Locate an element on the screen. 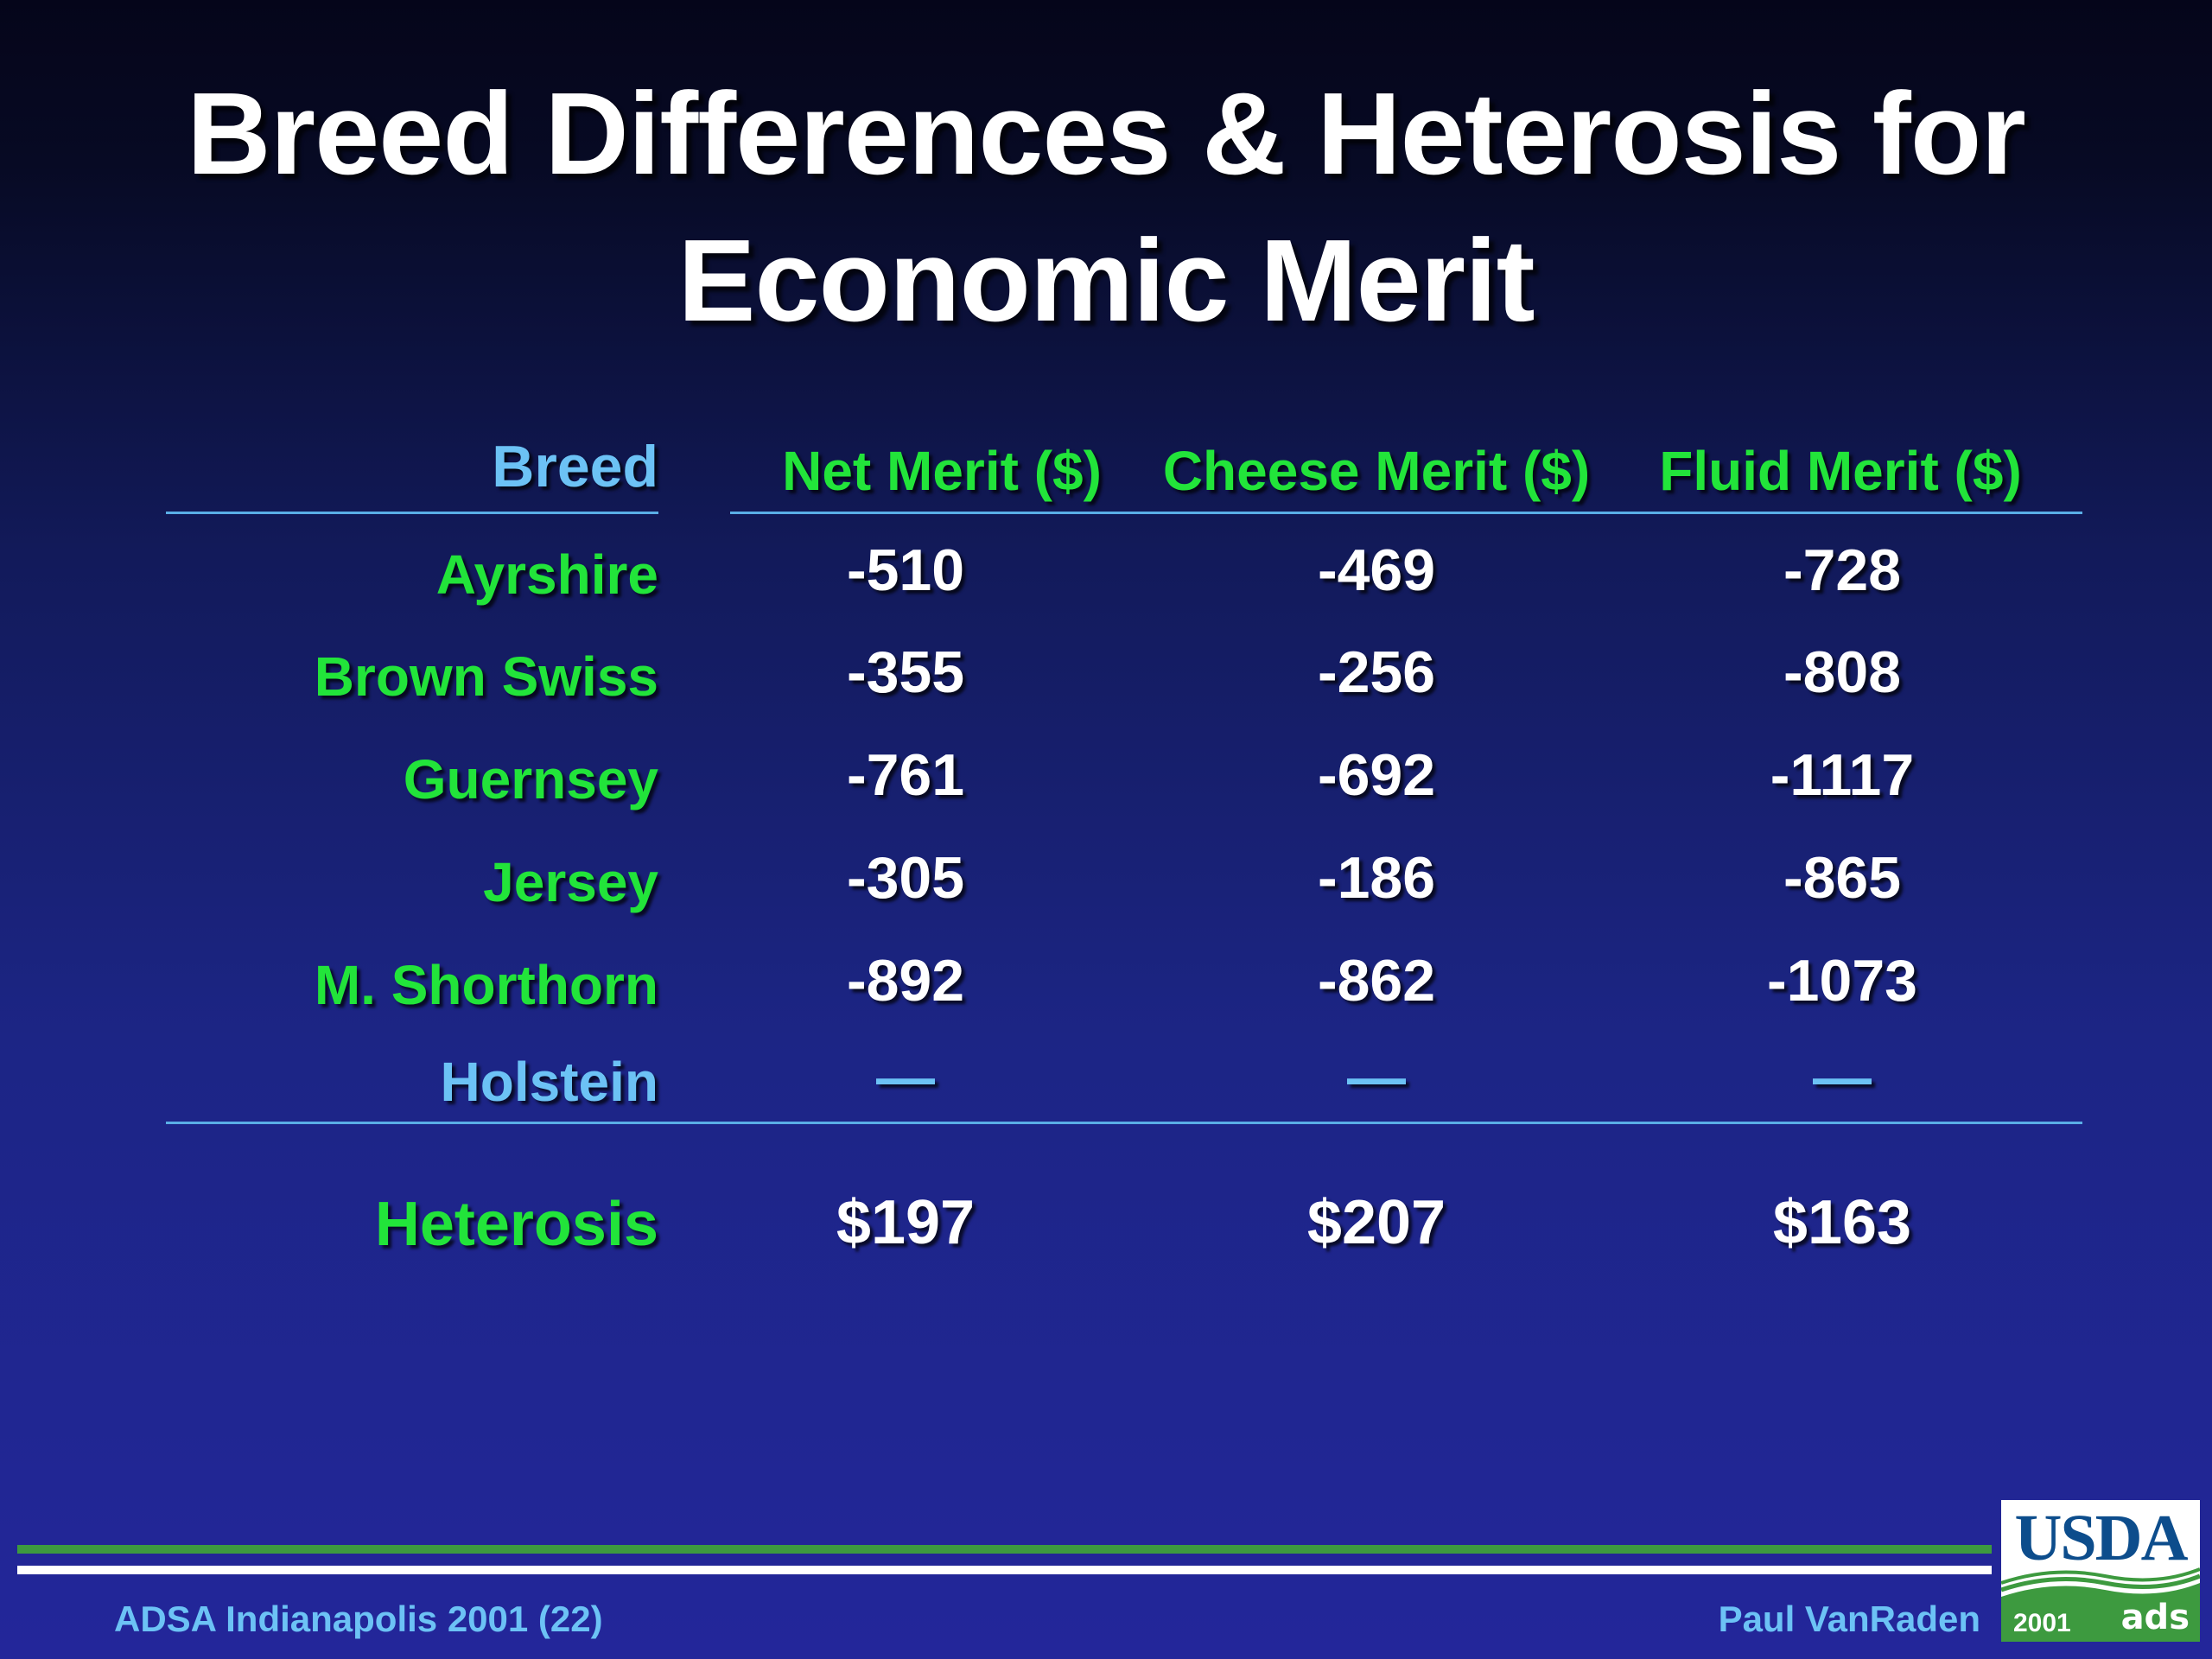  net-merit-holstein: — is located at coordinates (905, 1077).